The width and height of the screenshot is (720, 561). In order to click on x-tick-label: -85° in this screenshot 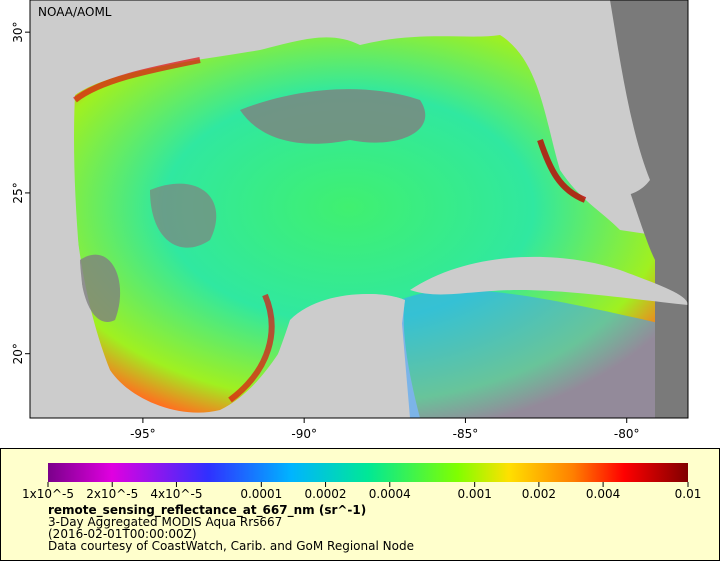, I will do `click(466, 434)`.